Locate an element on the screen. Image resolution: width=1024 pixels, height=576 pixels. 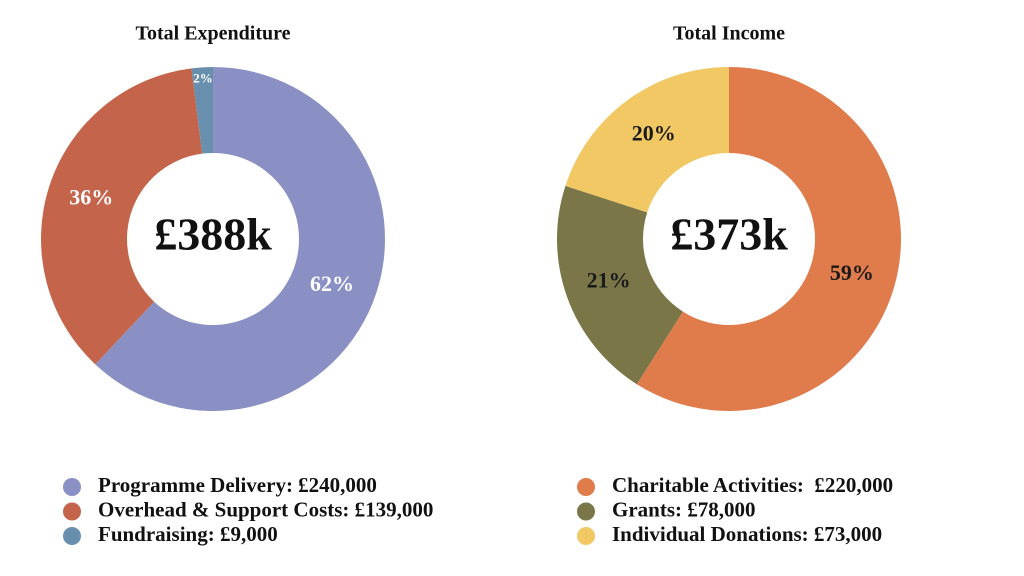
legend-label: Overhead & Support Costs: £139,000 is located at coordinates (265, 509).